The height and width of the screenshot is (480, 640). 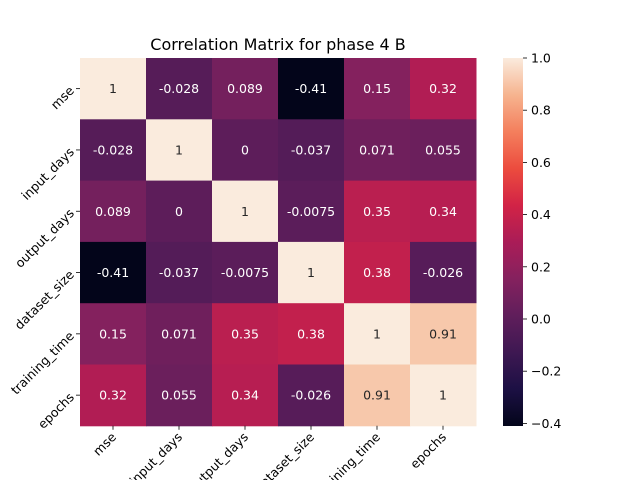 I want to click on x-tick-label: input_days, so click(x=155, y=454).